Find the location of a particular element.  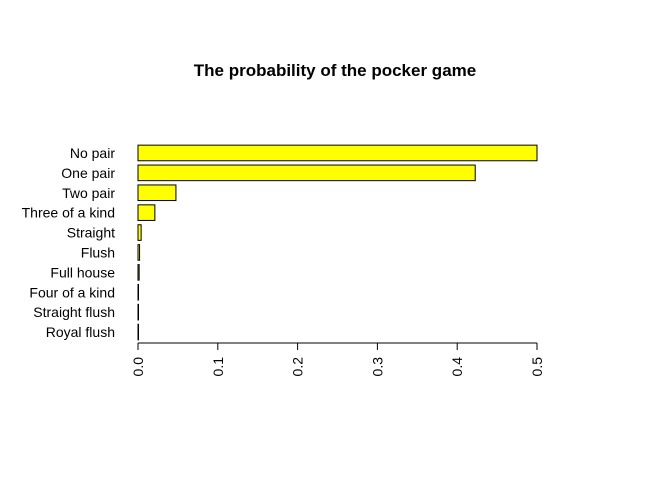

bar-flush is located at coordinates (139, 252).